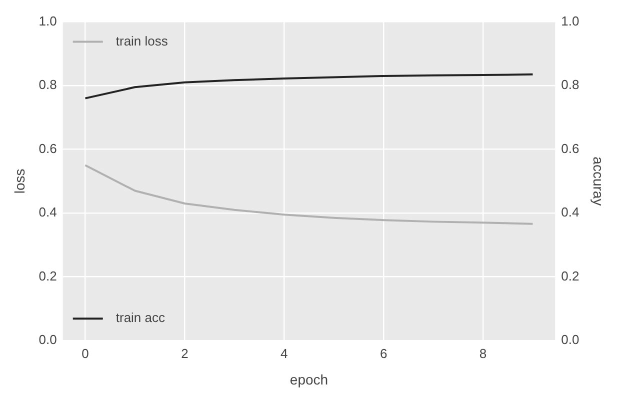 Image resolution: width=620 pixels, height=401 pixels. I want to click on y-tick-label: 0.4, so click(47, 212).